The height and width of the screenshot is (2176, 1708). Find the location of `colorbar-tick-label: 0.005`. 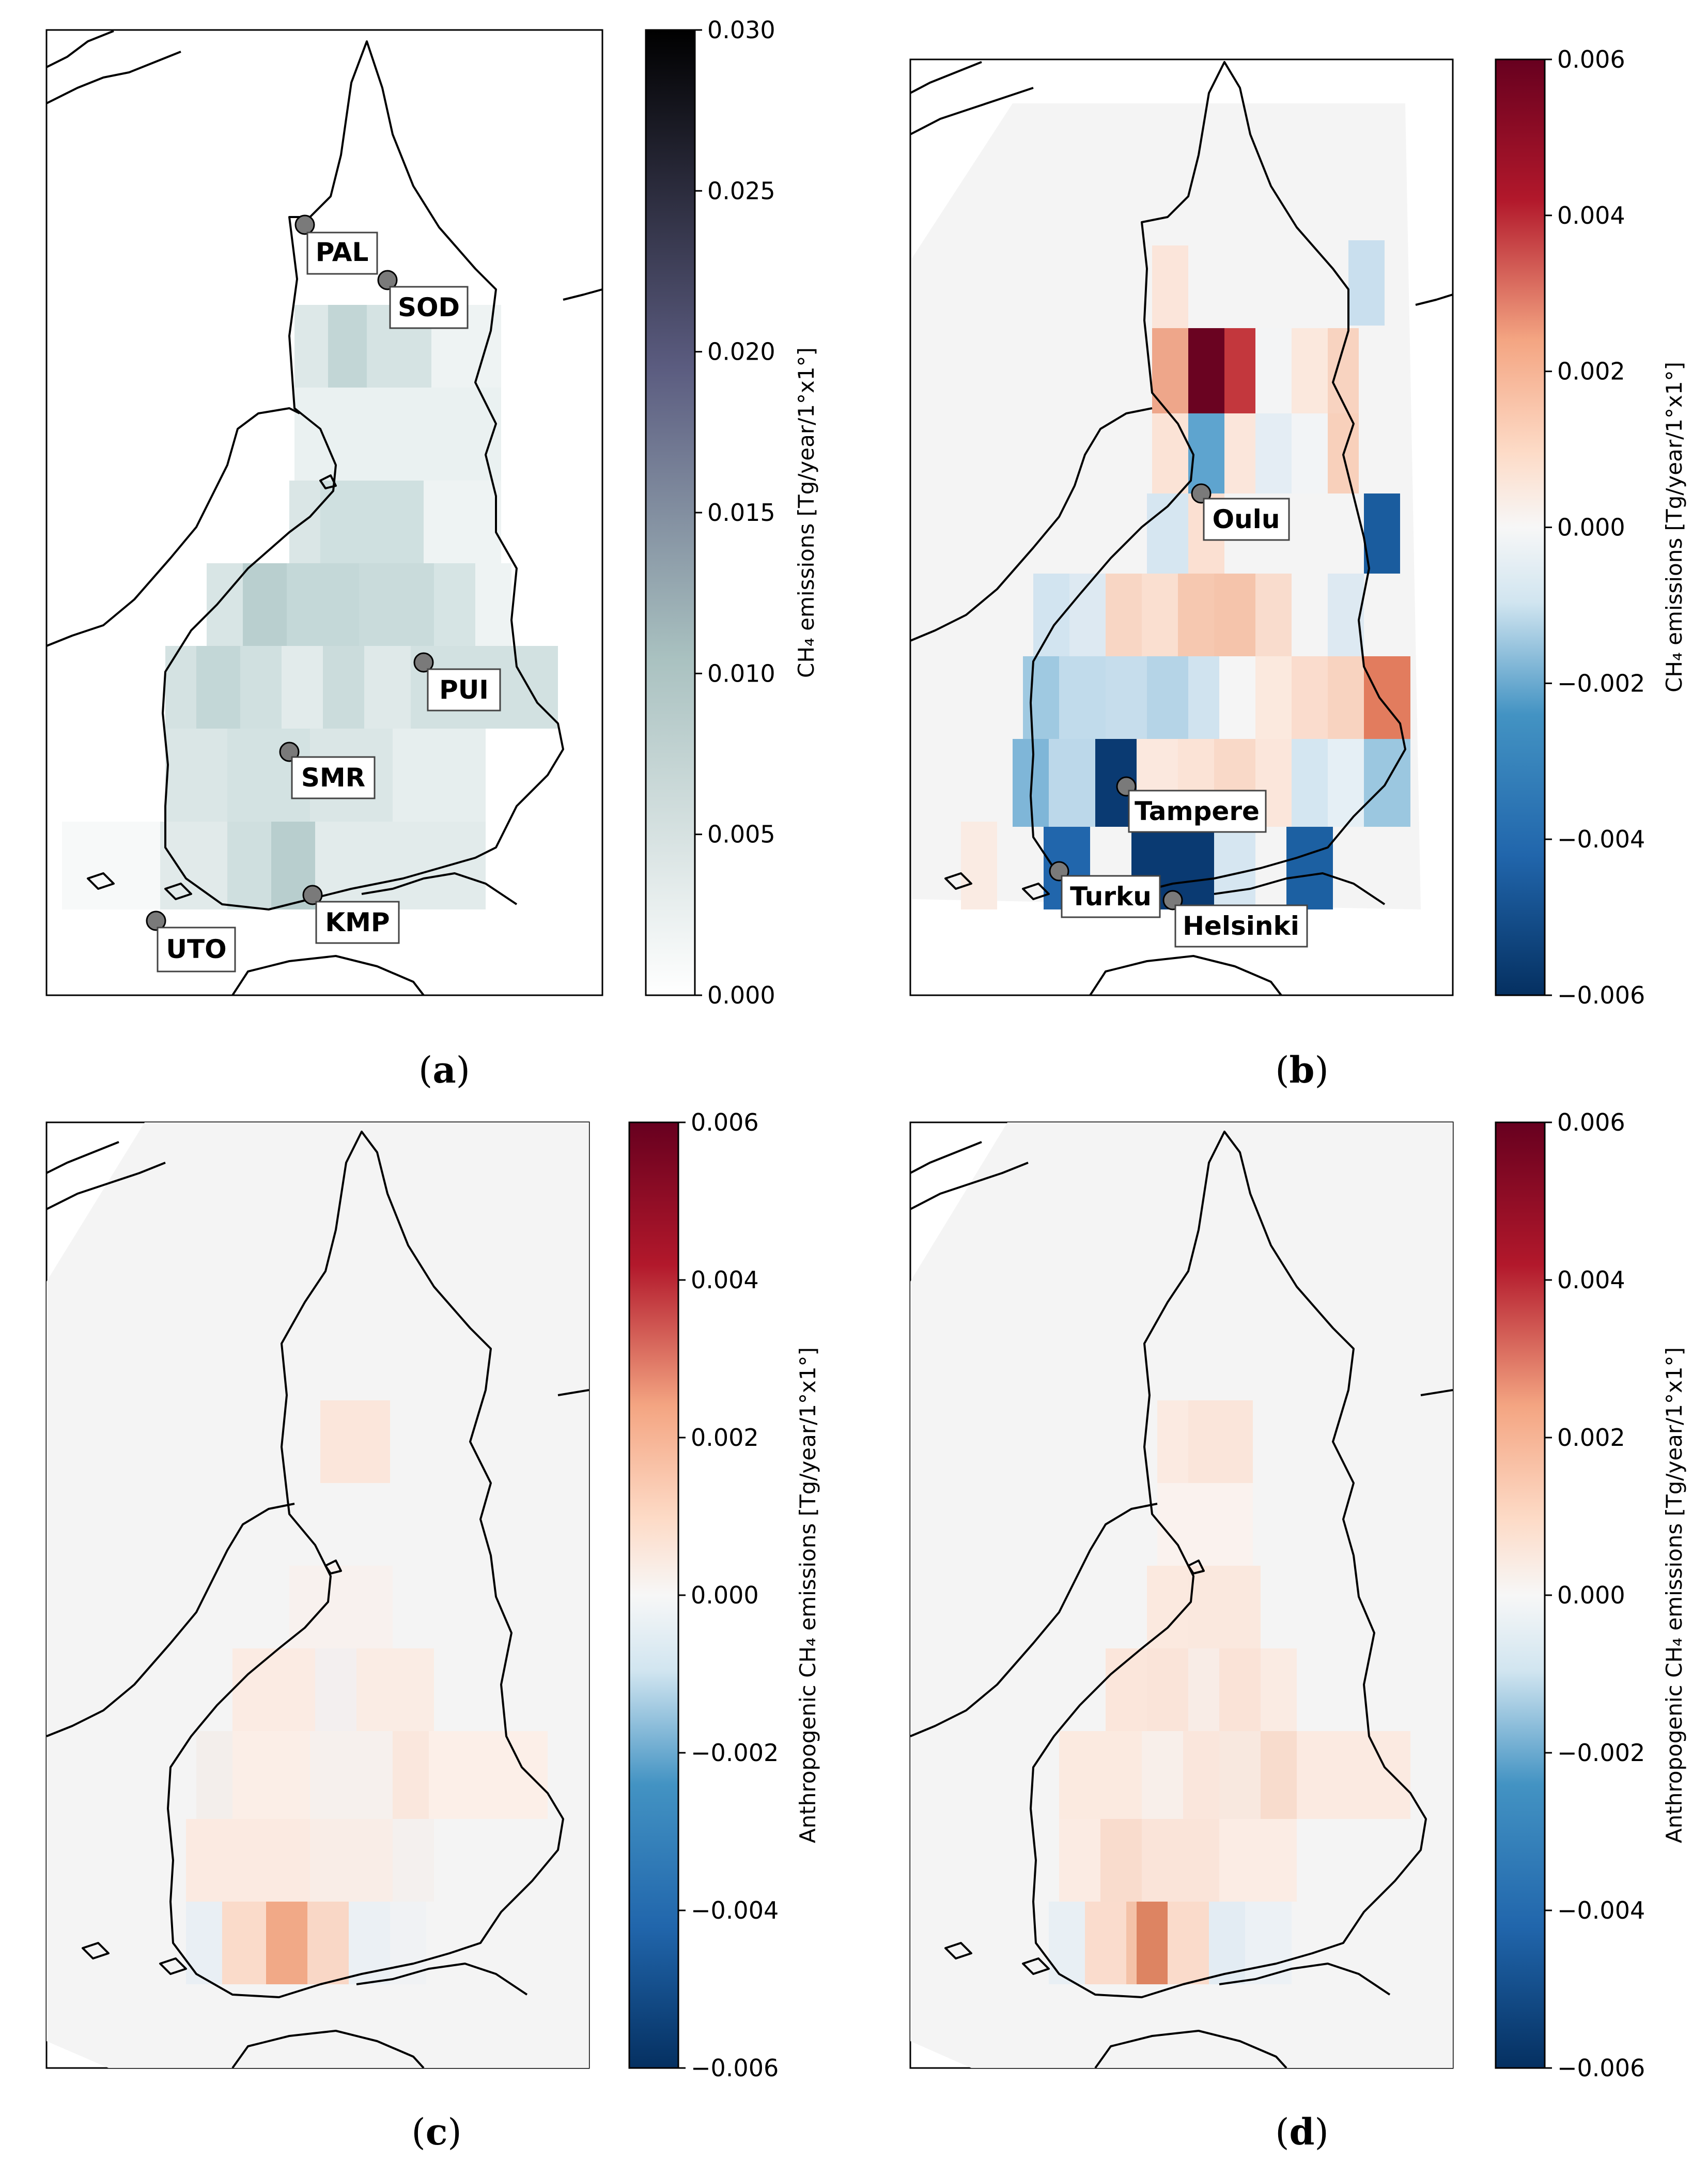

colorbar-tick-label: 0.005 is located at coordinates (741, 834).